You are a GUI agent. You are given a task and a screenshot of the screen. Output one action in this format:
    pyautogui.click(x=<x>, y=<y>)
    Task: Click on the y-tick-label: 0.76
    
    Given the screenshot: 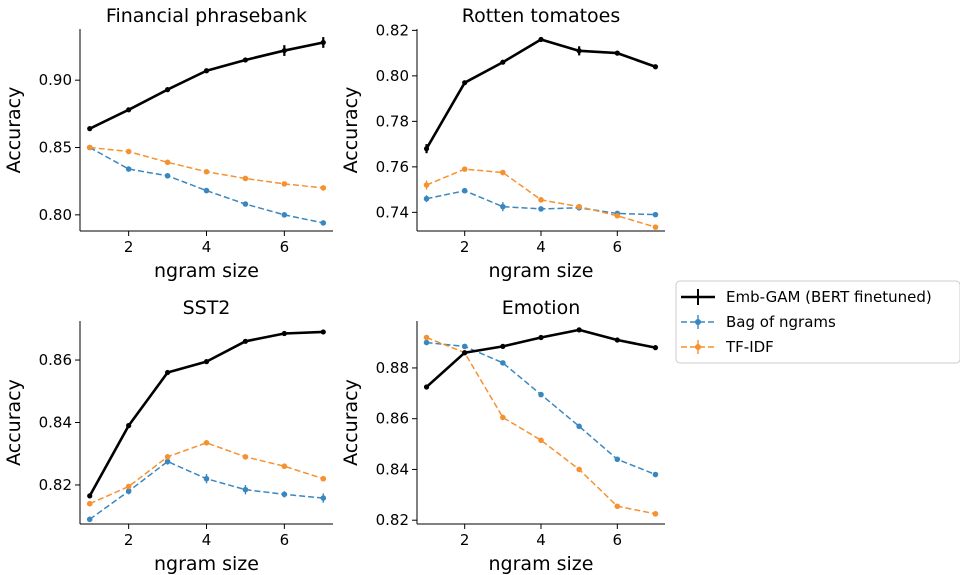 What is the action you would take?
    pyautogui.click(x=392, y=167)
    